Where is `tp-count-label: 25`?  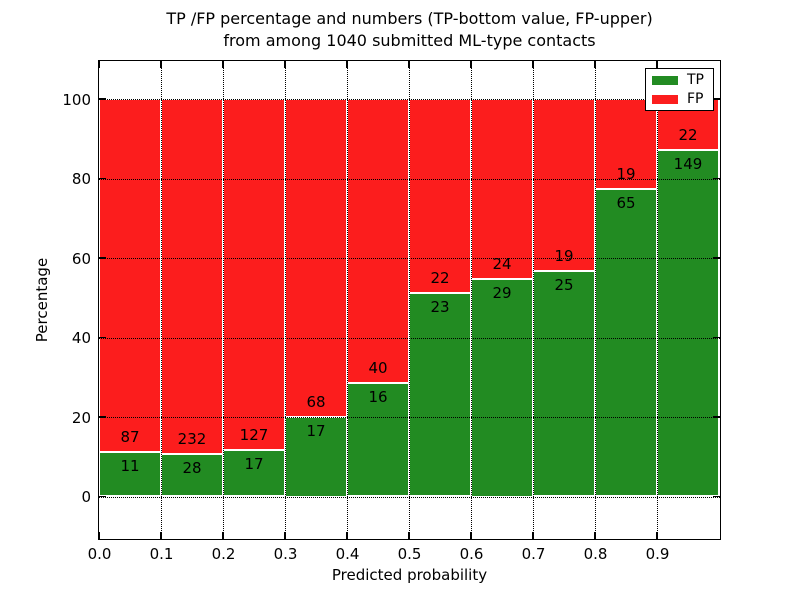
tp-count-label: 25 is located at coordinates (564, 284).